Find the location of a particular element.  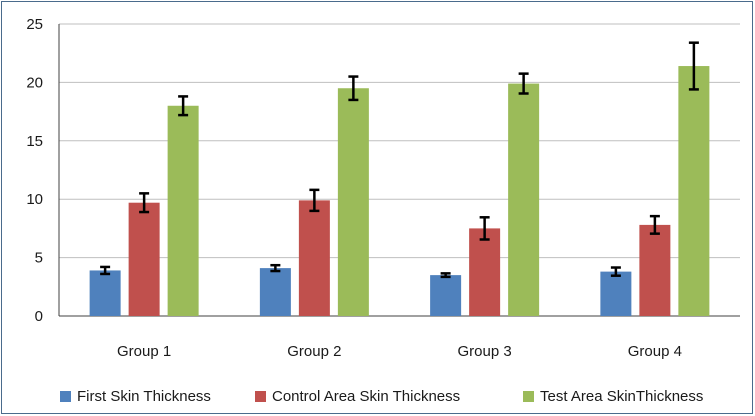

legend-label: First Skin Thickness is located at coordinates (144, 396).